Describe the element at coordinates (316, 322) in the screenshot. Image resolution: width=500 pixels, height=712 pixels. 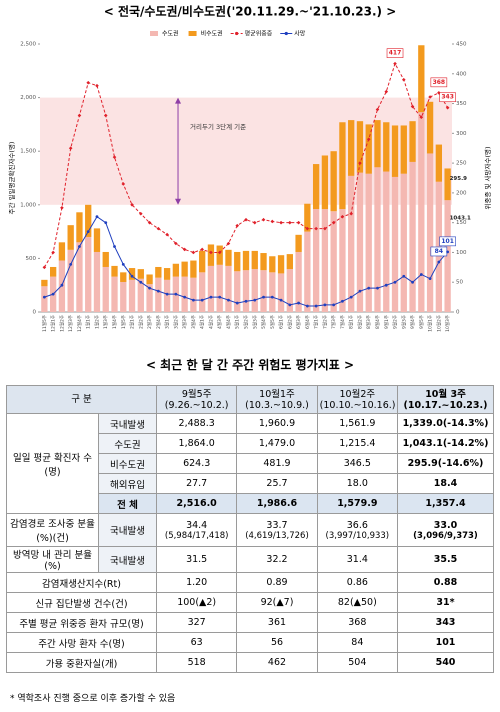
I see `x-tick-label: 7월1주` at that location.